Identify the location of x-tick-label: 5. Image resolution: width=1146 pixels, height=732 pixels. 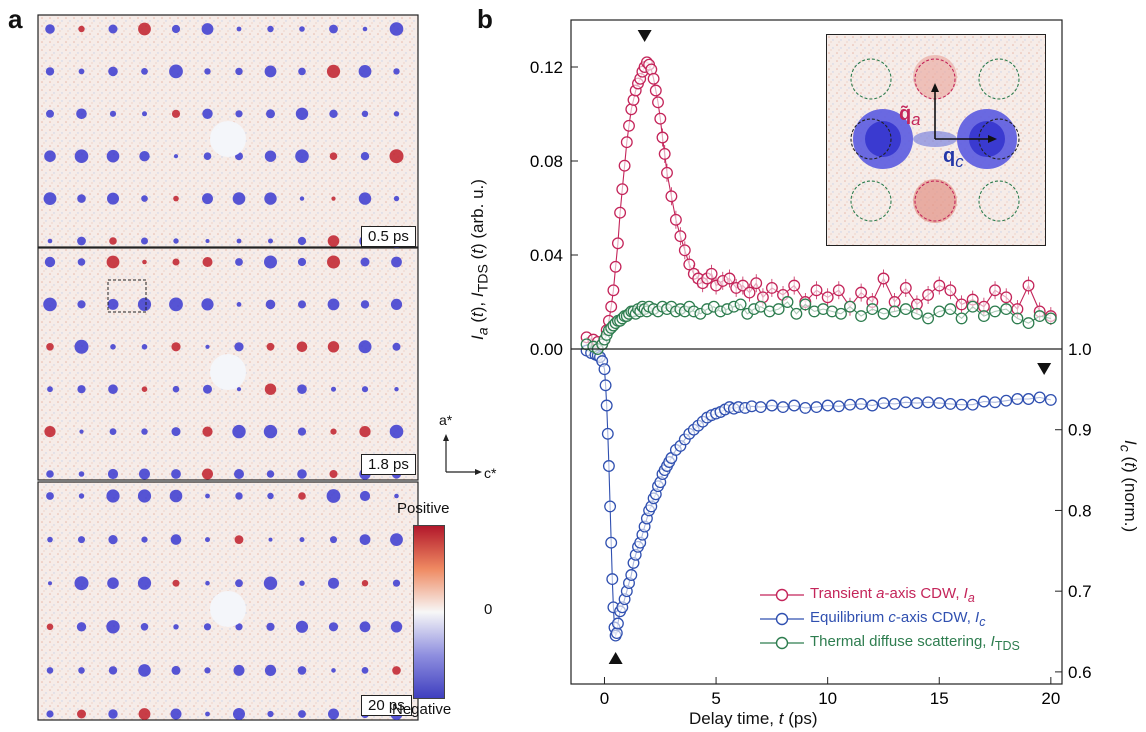
(715, 698).